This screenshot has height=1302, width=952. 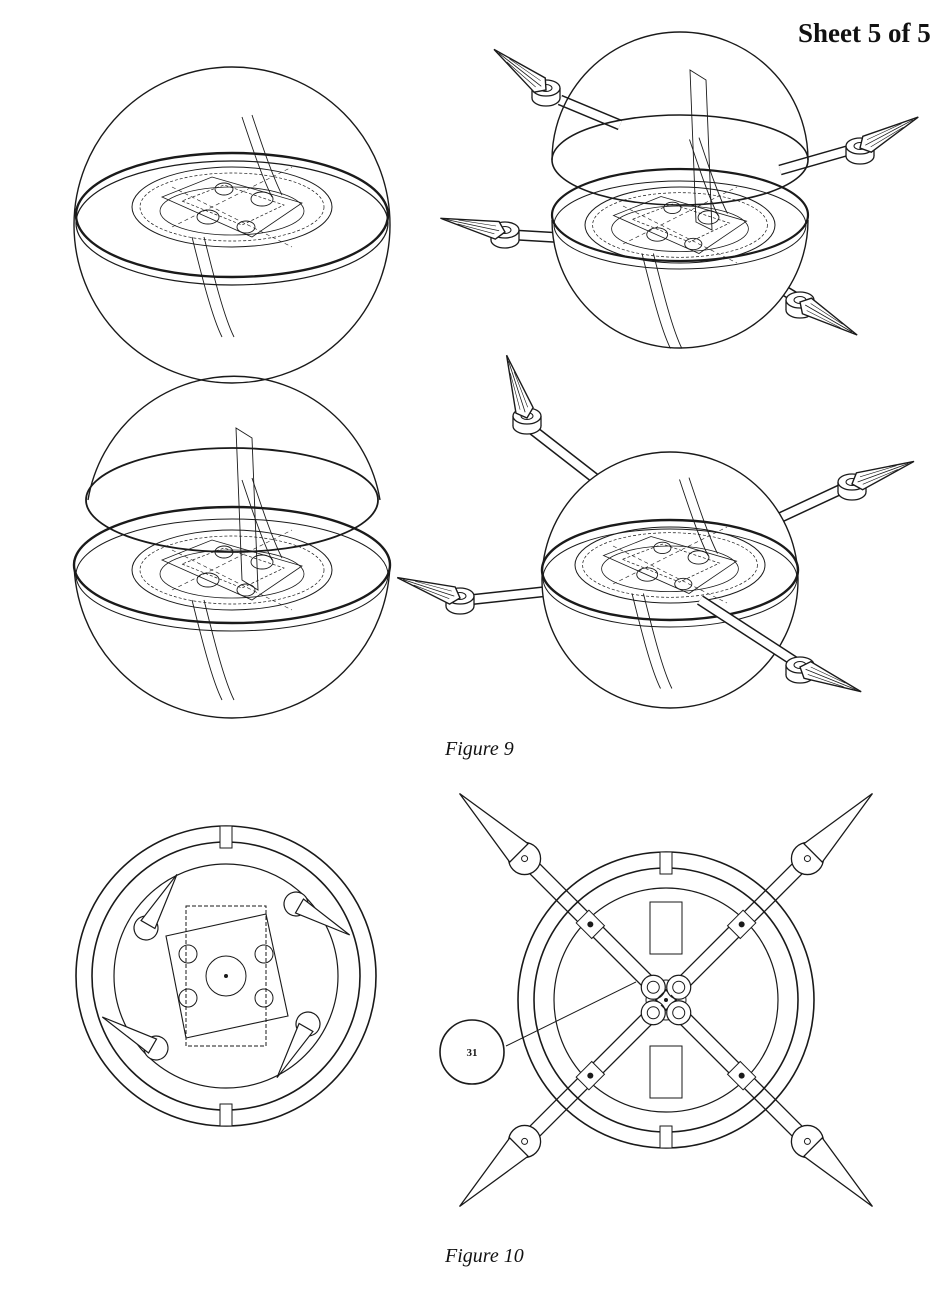 I want to click on reference-numeral-label: 31, so click(x=472, y=1053).